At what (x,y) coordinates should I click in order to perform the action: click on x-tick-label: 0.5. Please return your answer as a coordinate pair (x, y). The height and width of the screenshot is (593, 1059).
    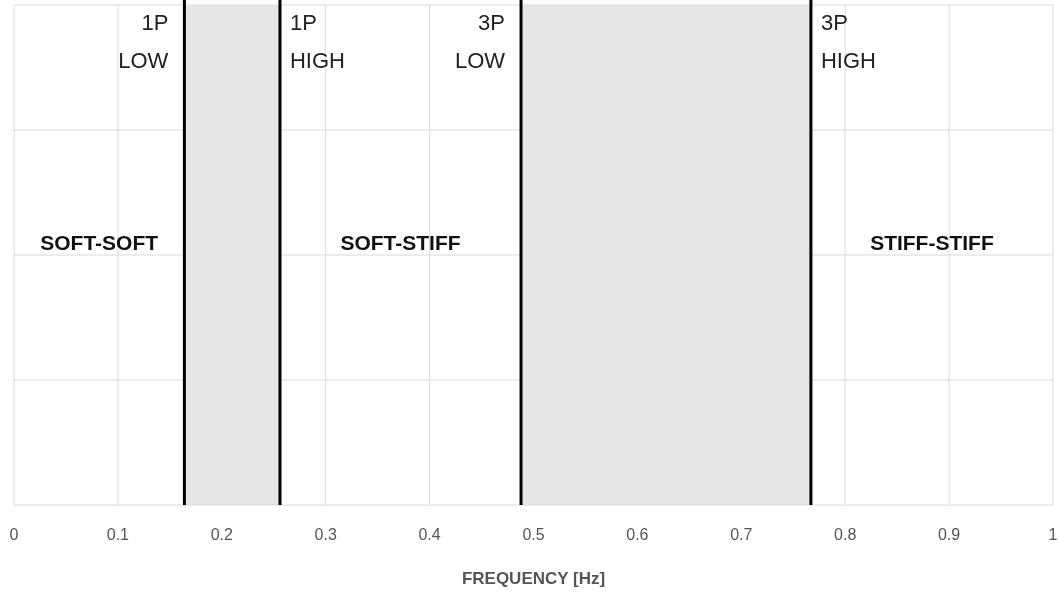
    Looking at the image, I should click on (533, 534).